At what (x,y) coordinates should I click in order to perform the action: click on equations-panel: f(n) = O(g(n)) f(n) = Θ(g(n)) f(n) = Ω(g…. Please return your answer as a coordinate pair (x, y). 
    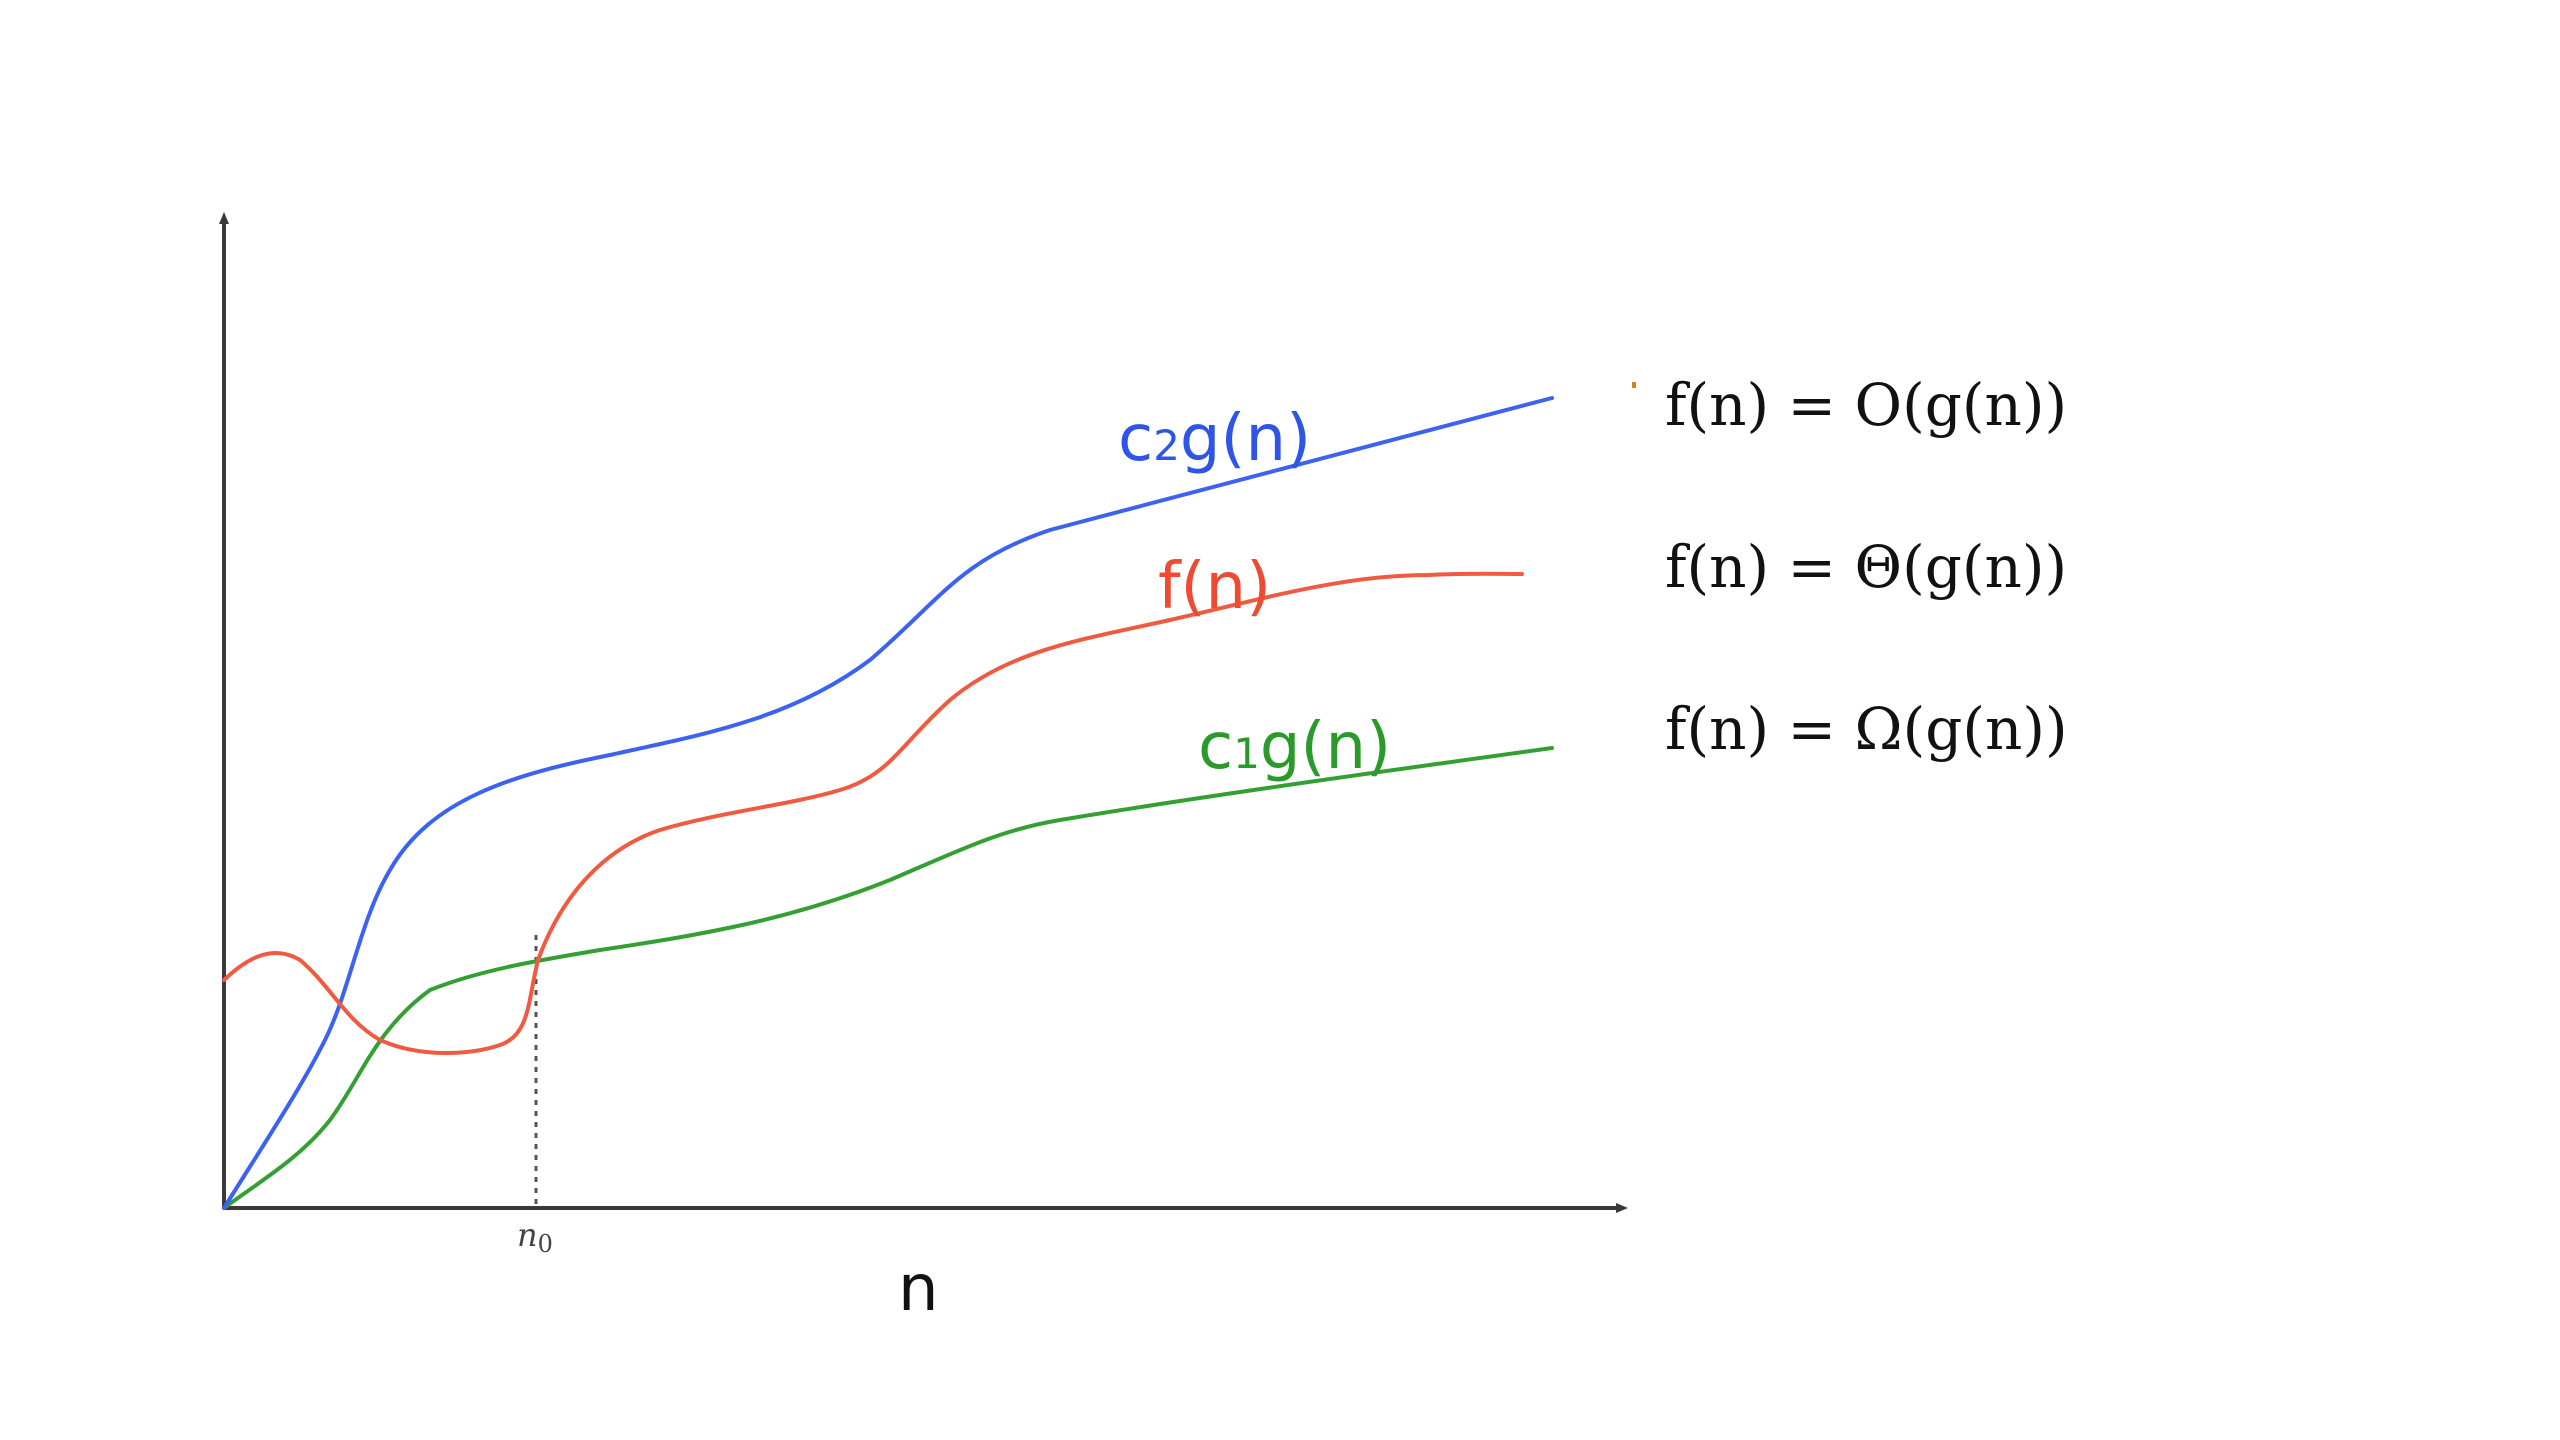
    Looking at the image, I should click on (1945, 603).